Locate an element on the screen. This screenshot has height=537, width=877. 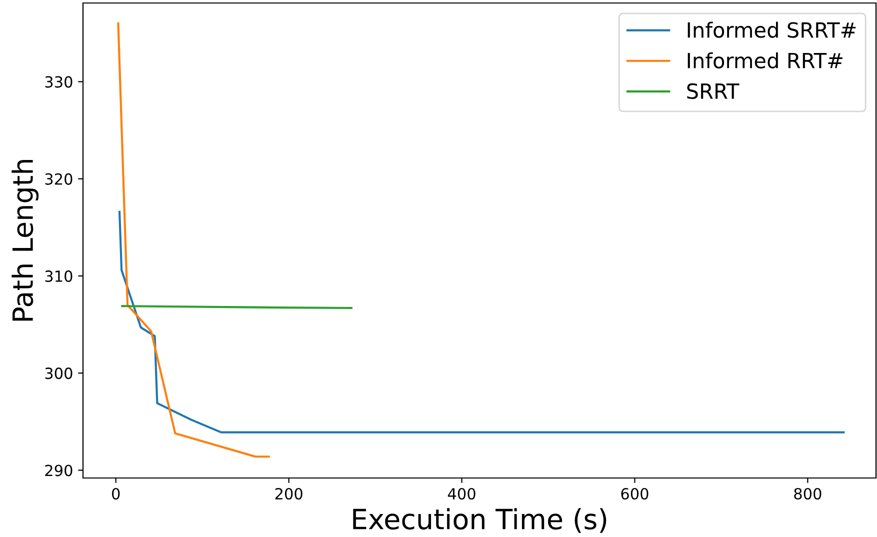
y-tick-label: 300 is located at coordinates (58, 374).